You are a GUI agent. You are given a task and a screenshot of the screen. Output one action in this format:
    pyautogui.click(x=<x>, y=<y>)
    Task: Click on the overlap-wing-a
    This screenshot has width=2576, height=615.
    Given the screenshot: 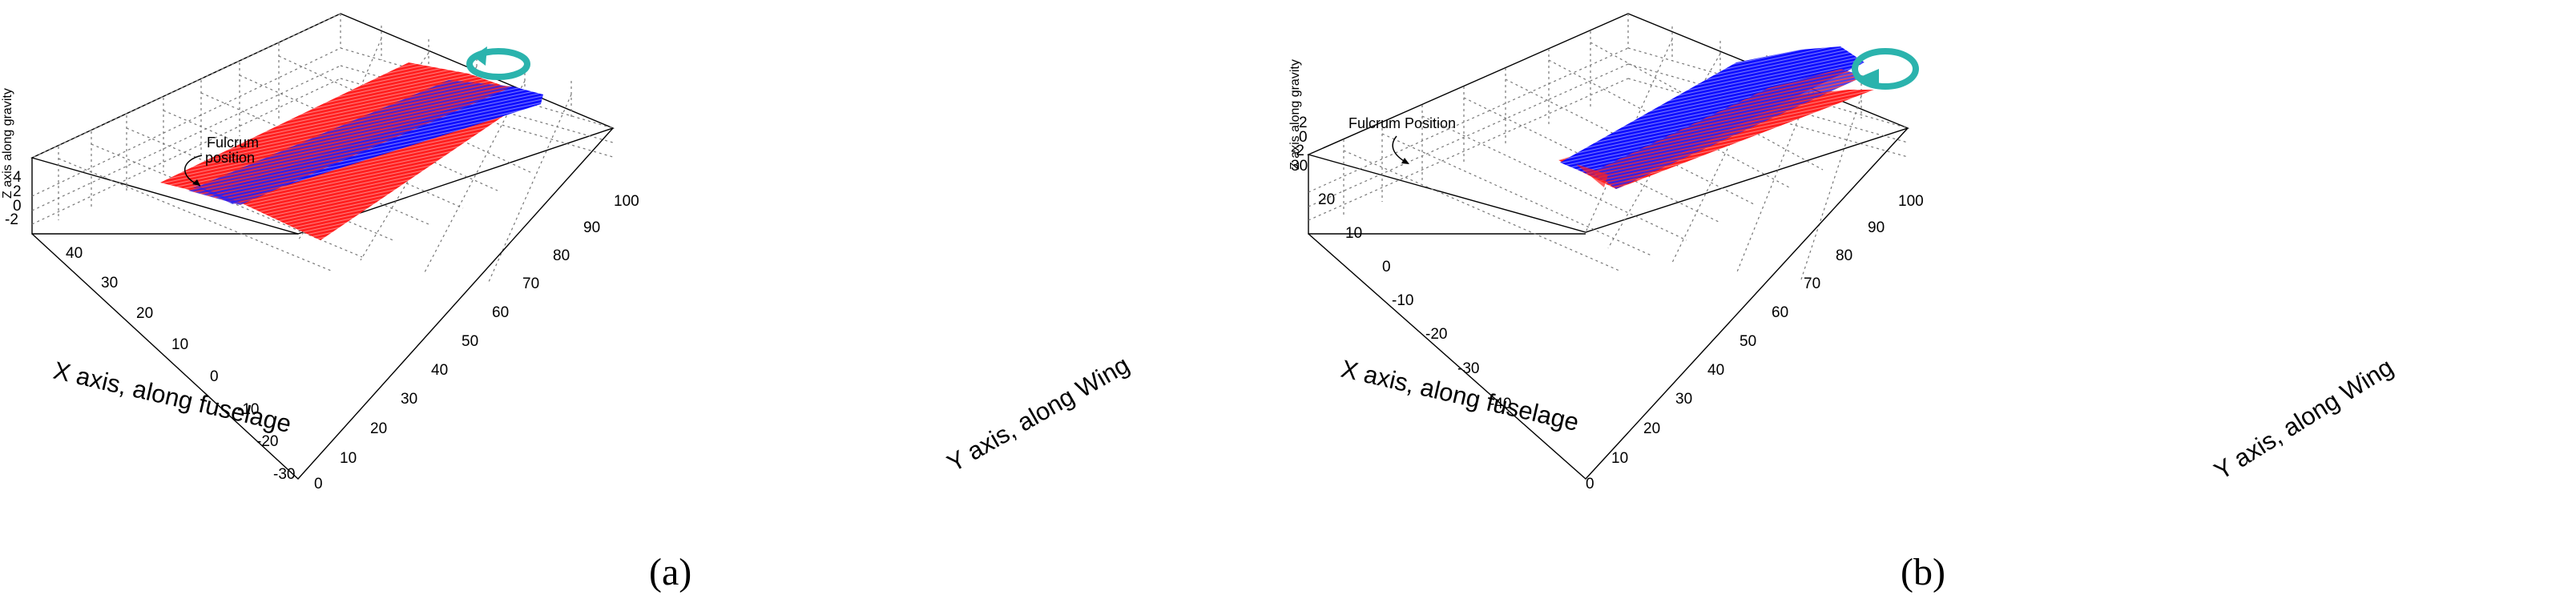 What is the action you would take?
    pyautogui.click(x=350, y=142)
    